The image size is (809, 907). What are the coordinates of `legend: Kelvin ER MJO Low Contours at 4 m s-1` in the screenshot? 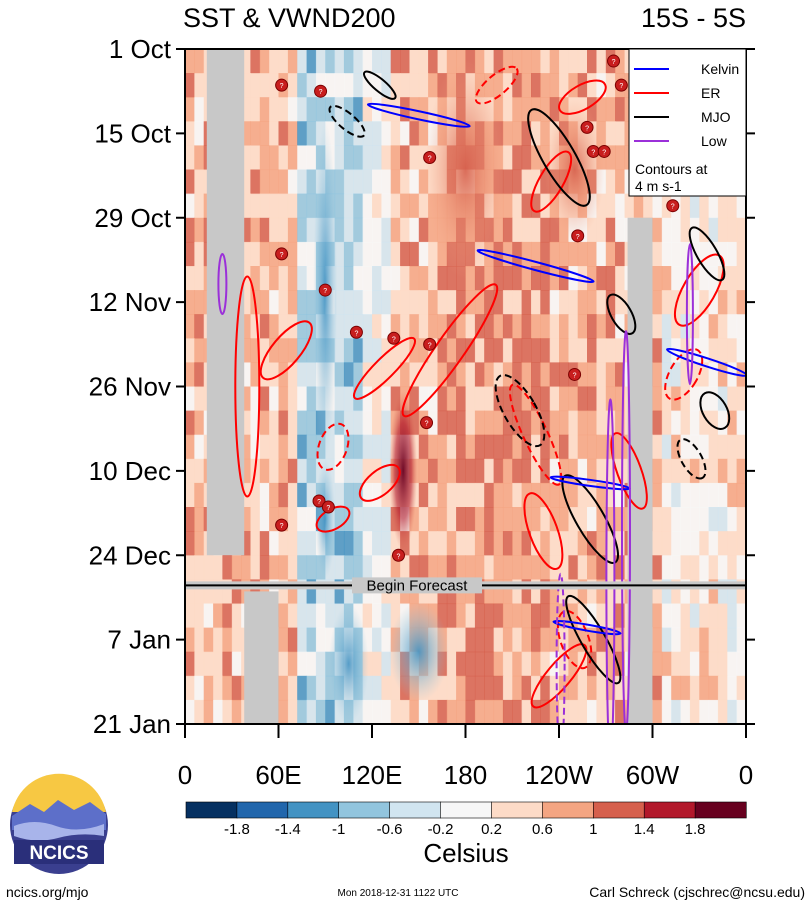 It's located at (687, 122).